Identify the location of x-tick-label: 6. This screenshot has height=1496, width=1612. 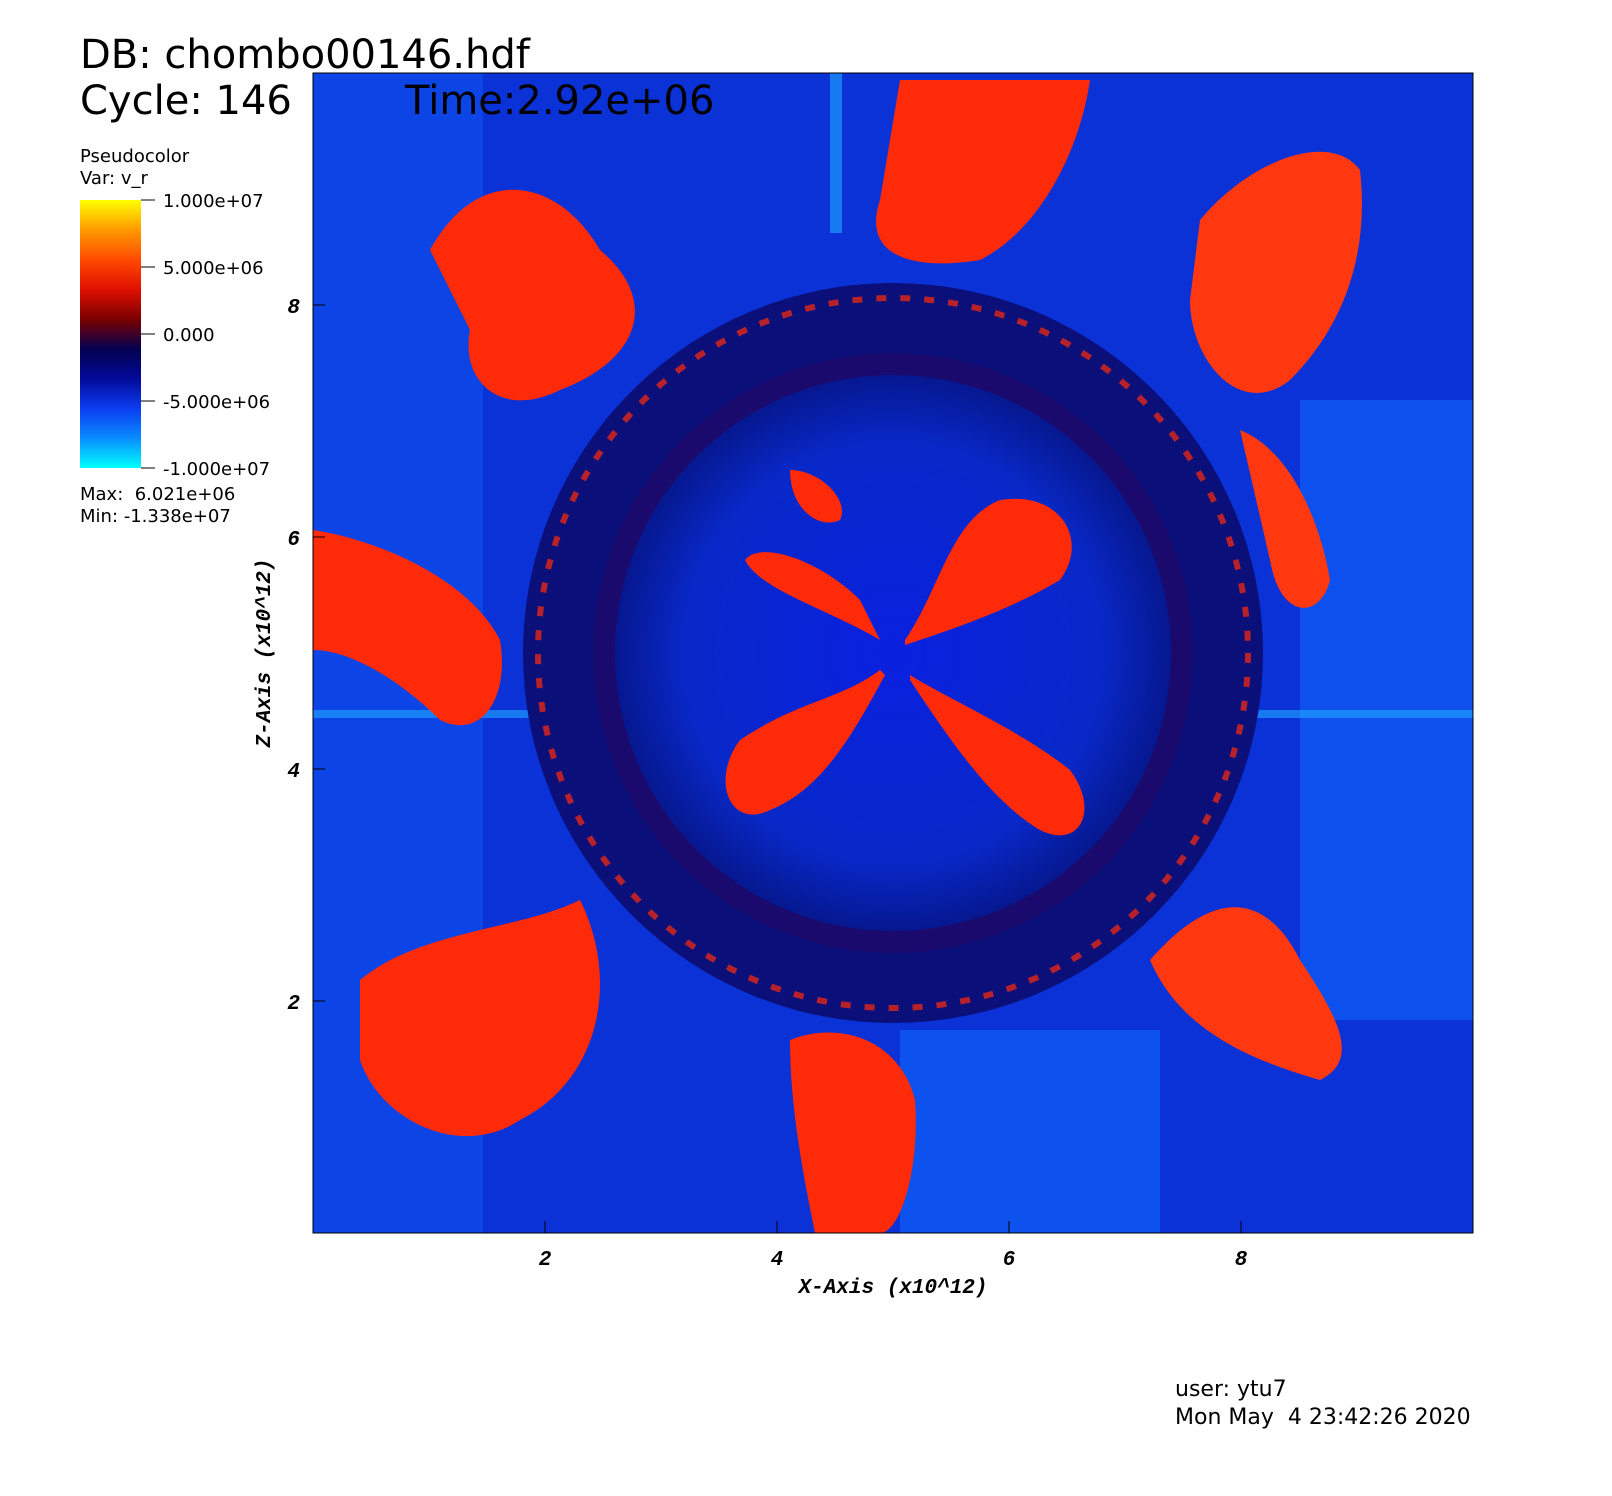
(1009, 1260).